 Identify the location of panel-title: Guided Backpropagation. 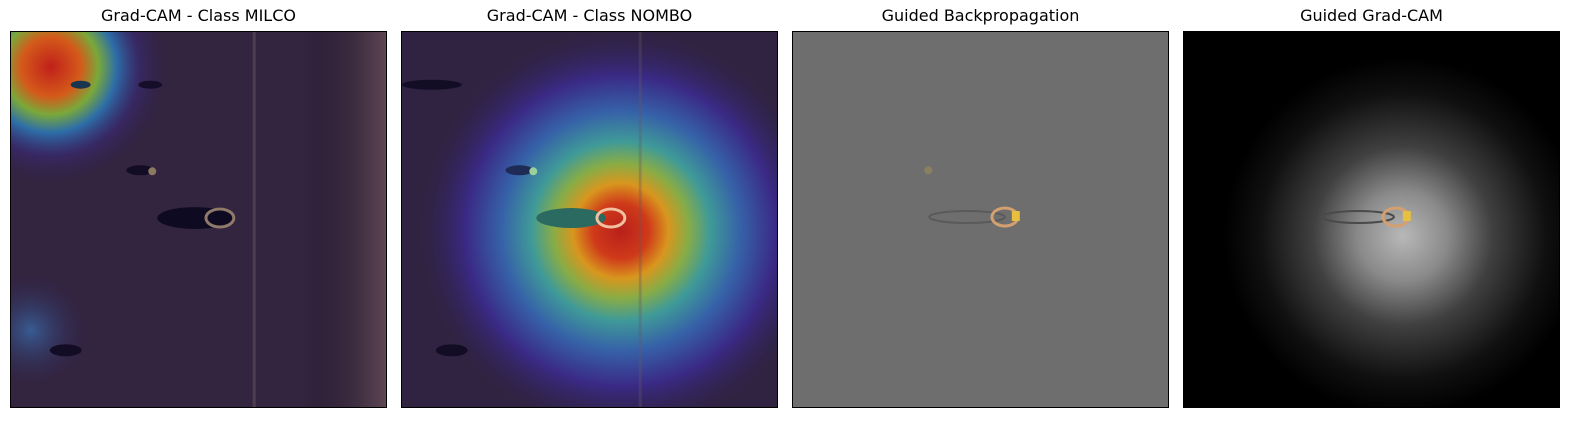
(980, 15).